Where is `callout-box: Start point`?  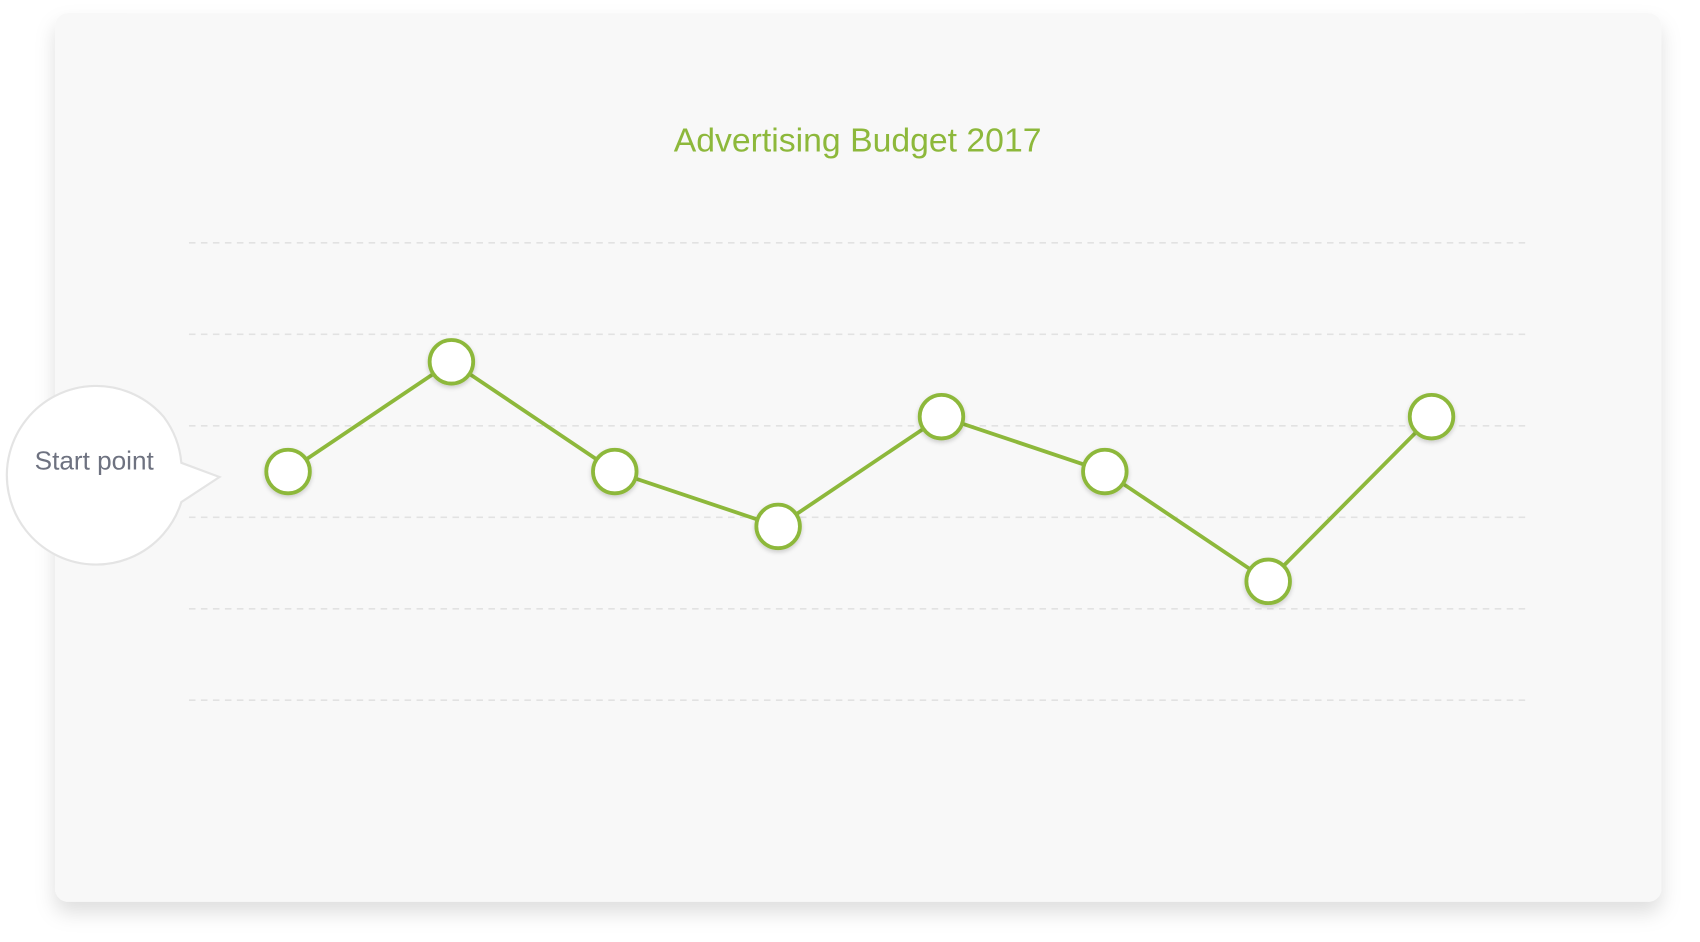
callout-box: Start point is located at coordinates (94, 461).